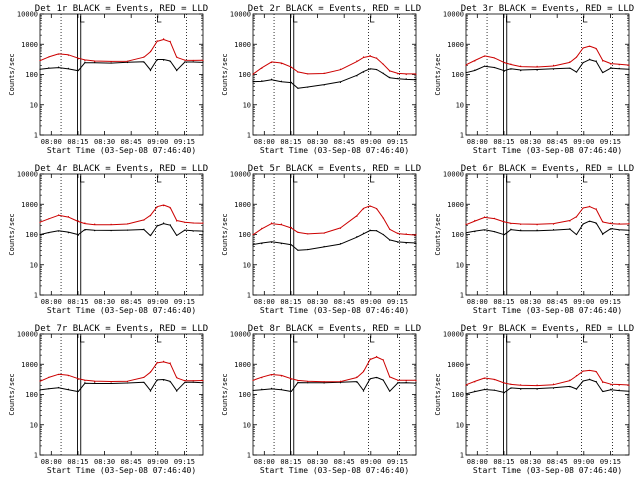 The height and width of the screenshot is (480, 640). I want to click on chart-title: Det 8r BLACK = Events, RED = LLD, so click(334, 329).